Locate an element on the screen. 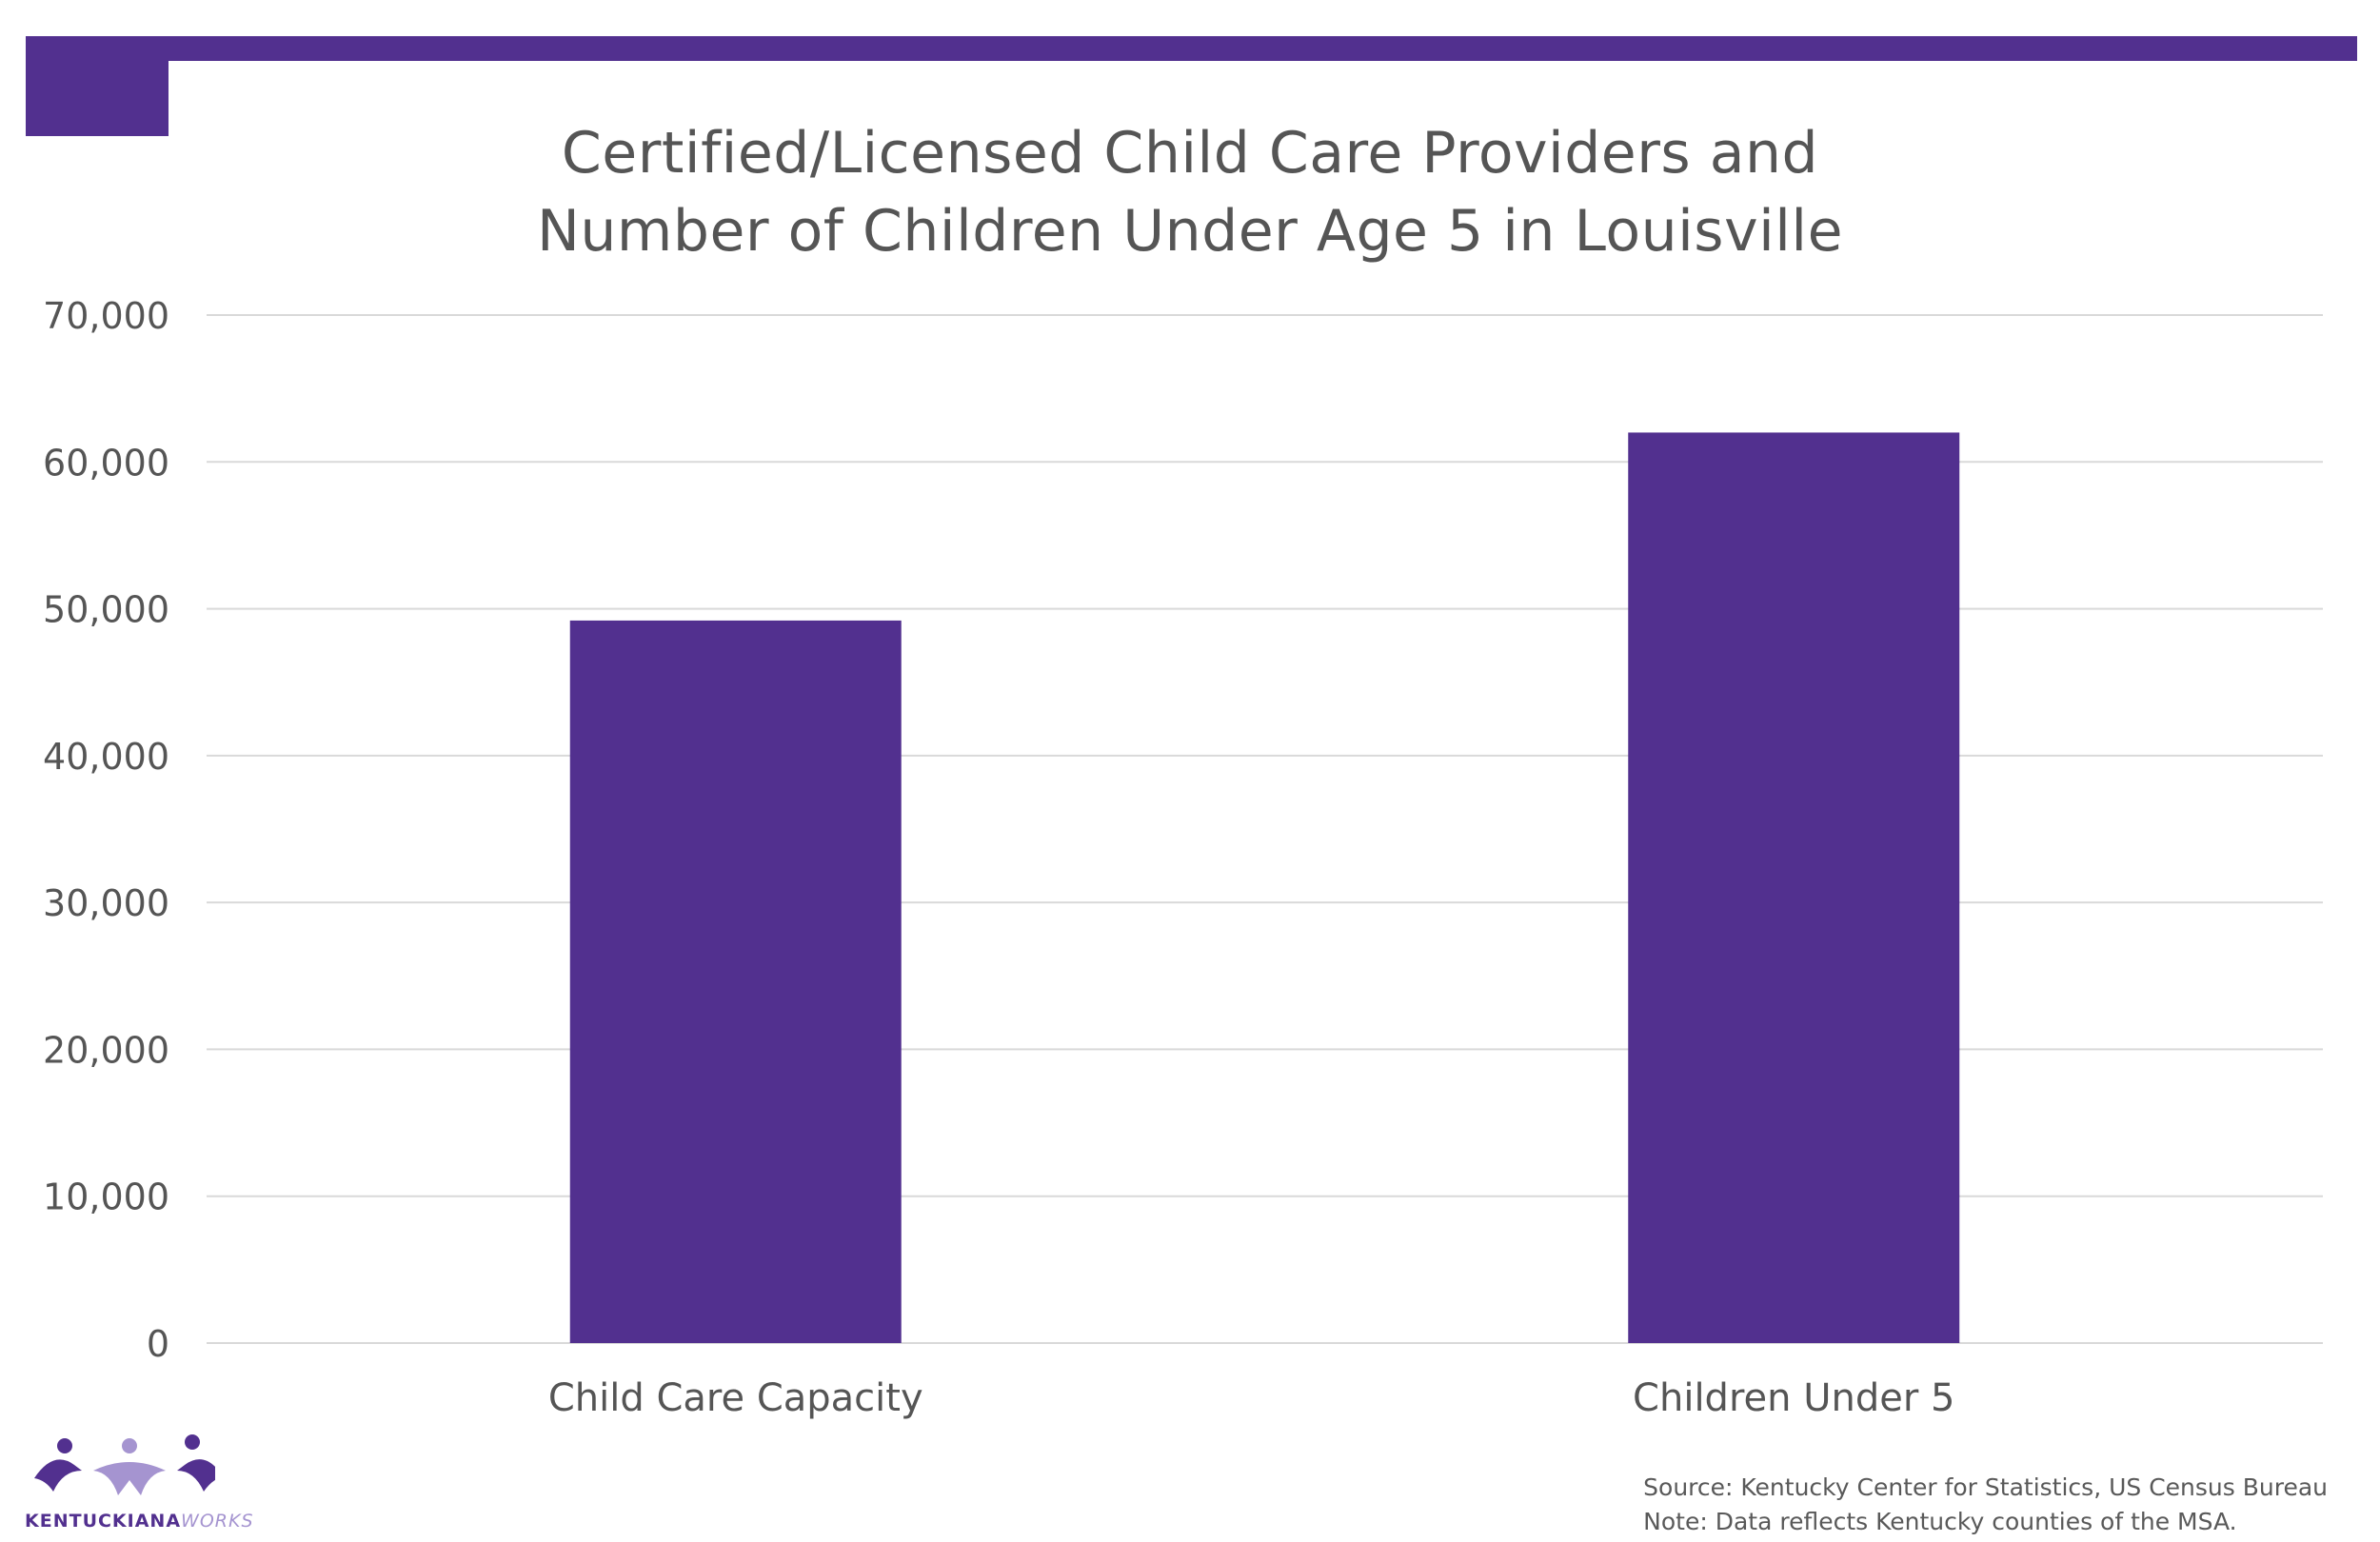 The width and height of the screenshot is (2380, 1542). y-tick-label: 30,000 is located at coordinates (106, 903).